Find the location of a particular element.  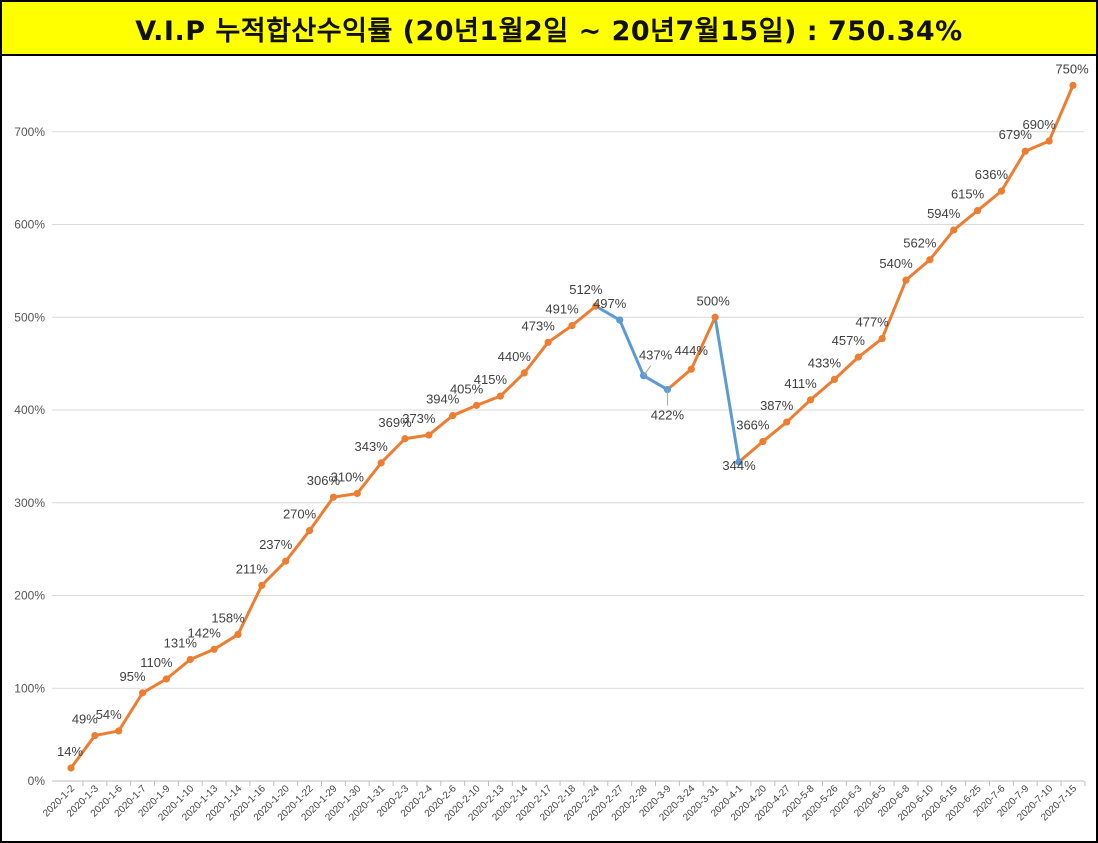

data-label: 95% is located at coordinates (133, 676).